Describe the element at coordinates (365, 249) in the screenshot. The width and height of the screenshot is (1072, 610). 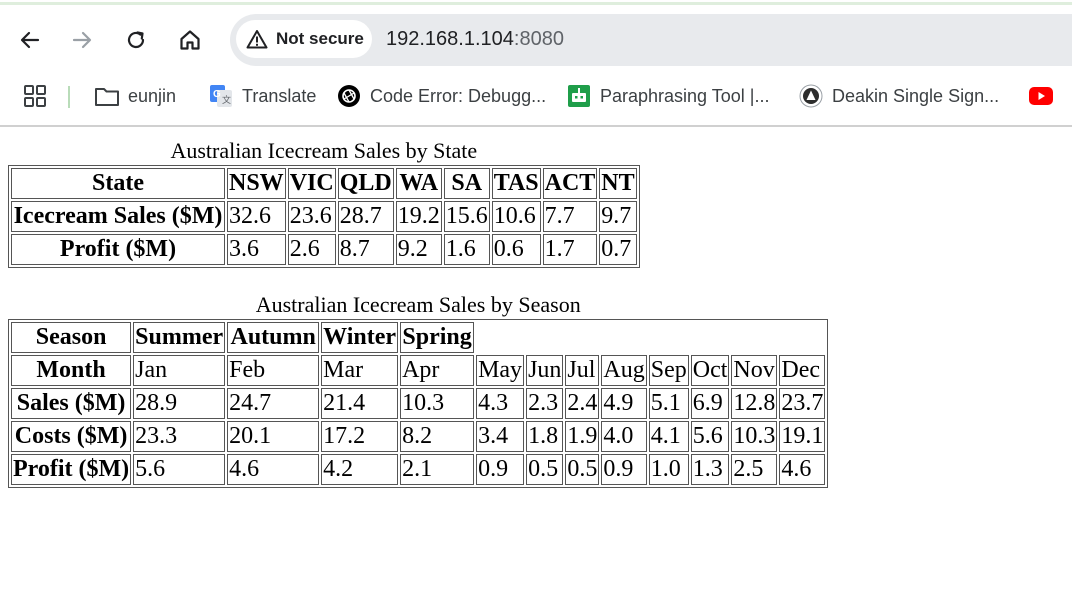
I see `table-cell: 8.7` at that location.